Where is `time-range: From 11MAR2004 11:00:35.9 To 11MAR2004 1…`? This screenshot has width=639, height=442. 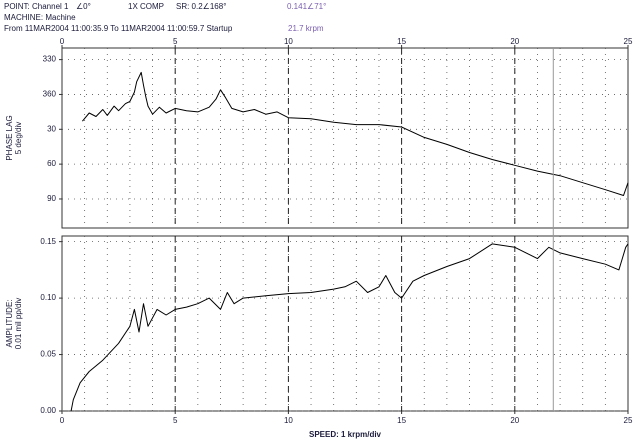 time-range: From 11MAR2004 11:00:35.9 To 11MAR2004 1… is located at coordinates (118, 28).